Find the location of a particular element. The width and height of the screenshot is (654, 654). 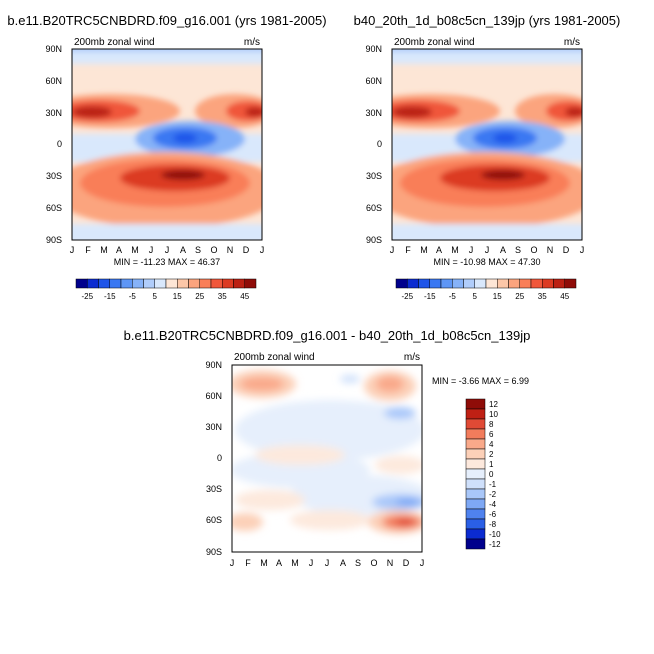

colorbar-tick-label: -25 is located at coordinates (87, 296).